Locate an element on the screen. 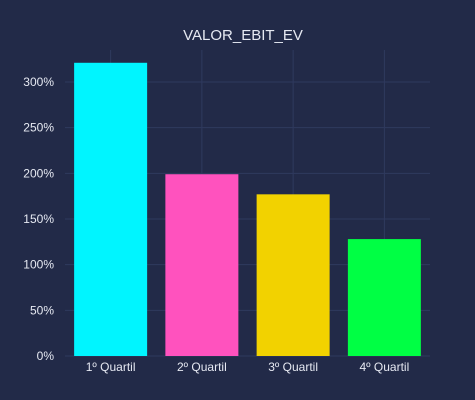  x-tick-label: 3º Quartil is located at coordinates (293, 367).